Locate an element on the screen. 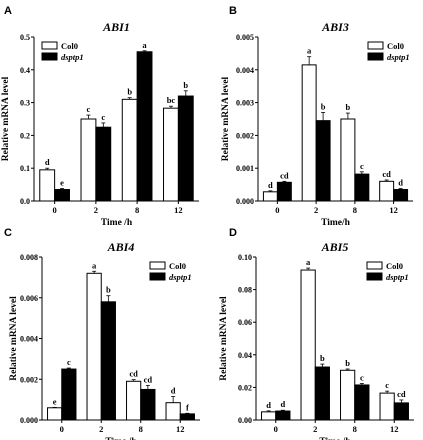  y-tick-label: 0.10 is located at coordinates (245, 257).